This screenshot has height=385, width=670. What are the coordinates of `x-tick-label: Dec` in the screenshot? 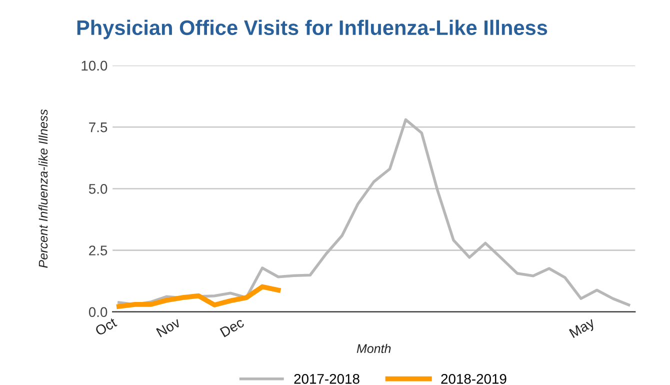 It's located at (232, 327).